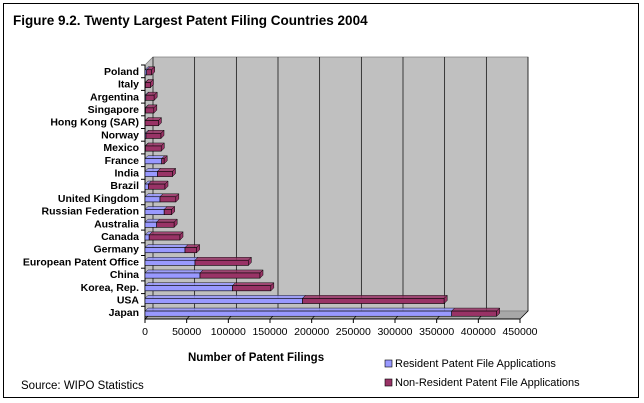 This screenshot has height=403, width=644. Describe the element at coordinates (124, 313) in the screenshot. I see `y-category-label: Japan` at that location.